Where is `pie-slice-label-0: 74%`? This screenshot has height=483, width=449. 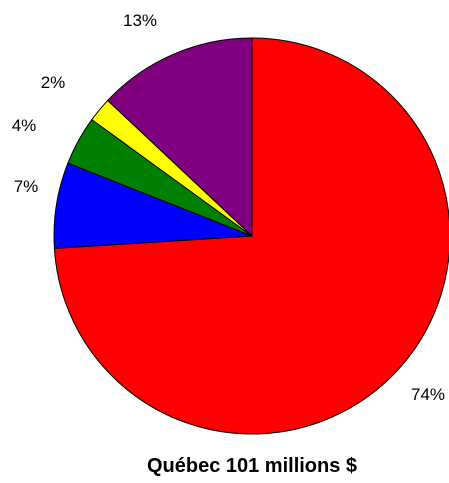
pie-slice-label-0: 74% is located at coordinates (428, 394).